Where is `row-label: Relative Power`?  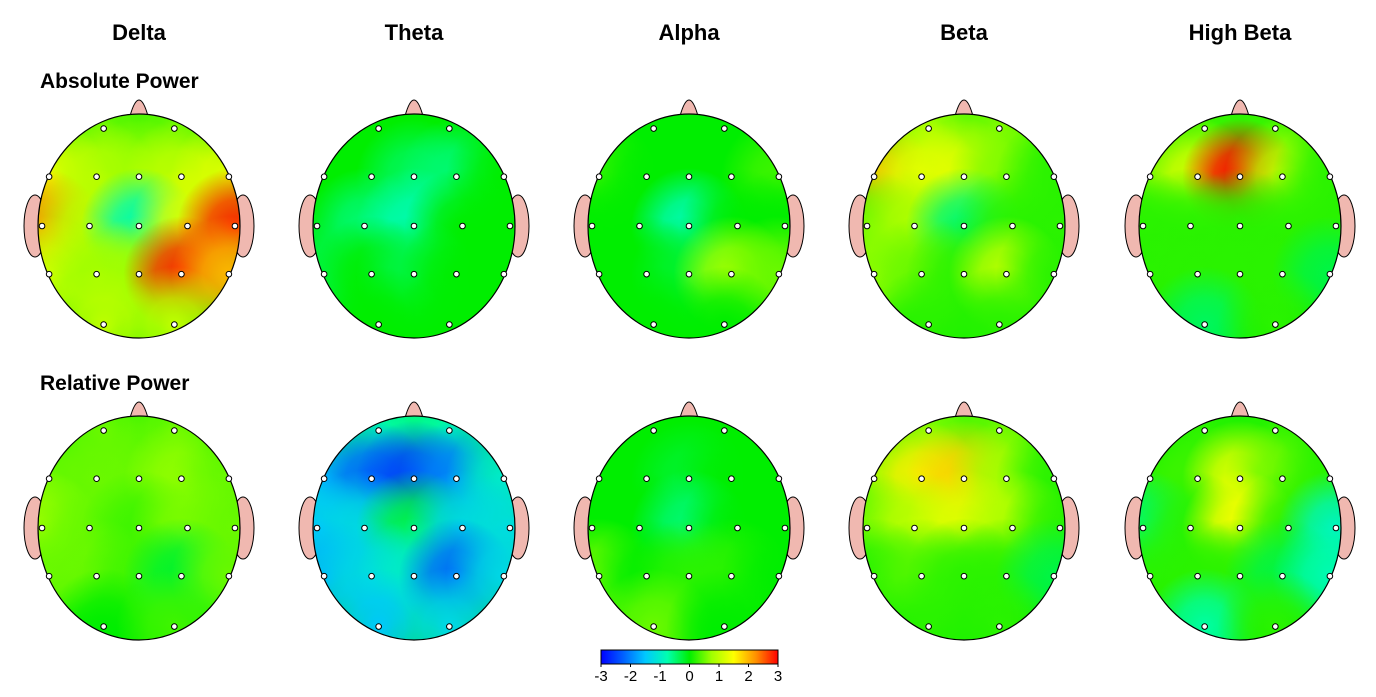
row-label: Relative Power is located at coordinates (114, 383).